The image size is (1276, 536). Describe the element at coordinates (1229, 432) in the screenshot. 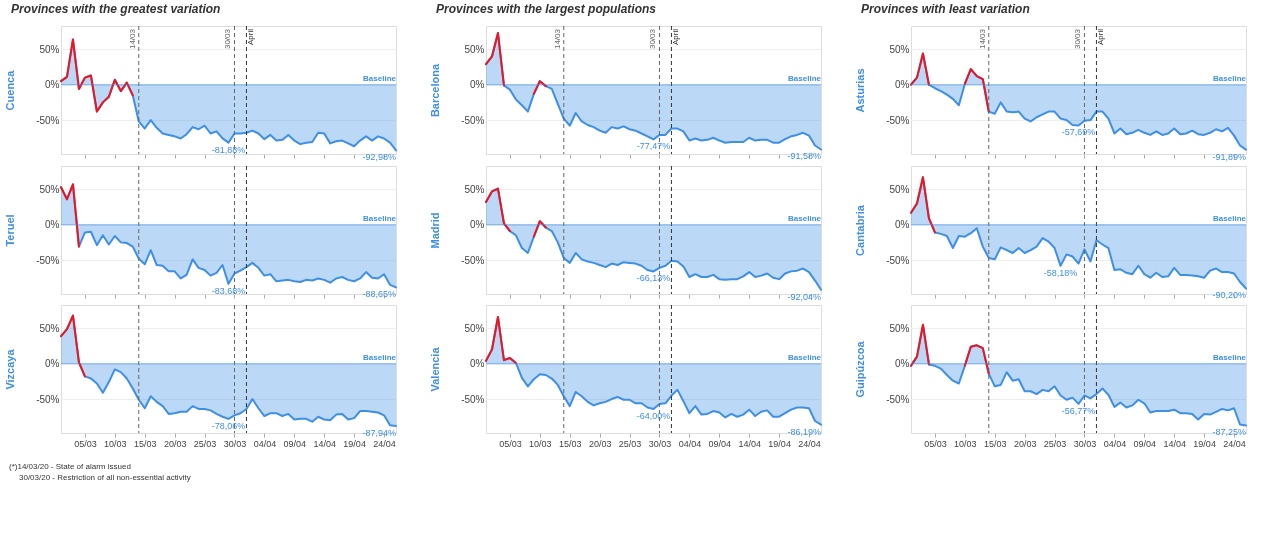

I see `annotation: -87,25%` at that location.